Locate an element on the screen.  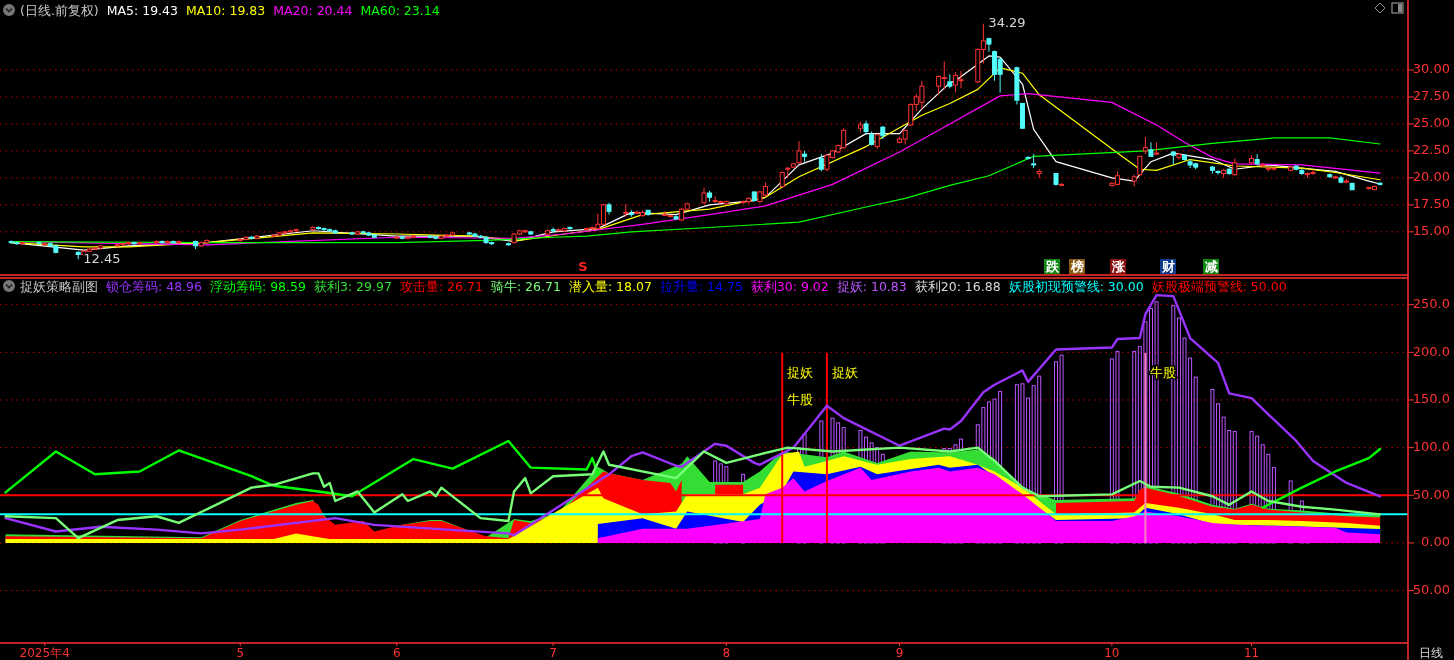
y-tick-label: 25.00 is located at coordinates (1431, 123).